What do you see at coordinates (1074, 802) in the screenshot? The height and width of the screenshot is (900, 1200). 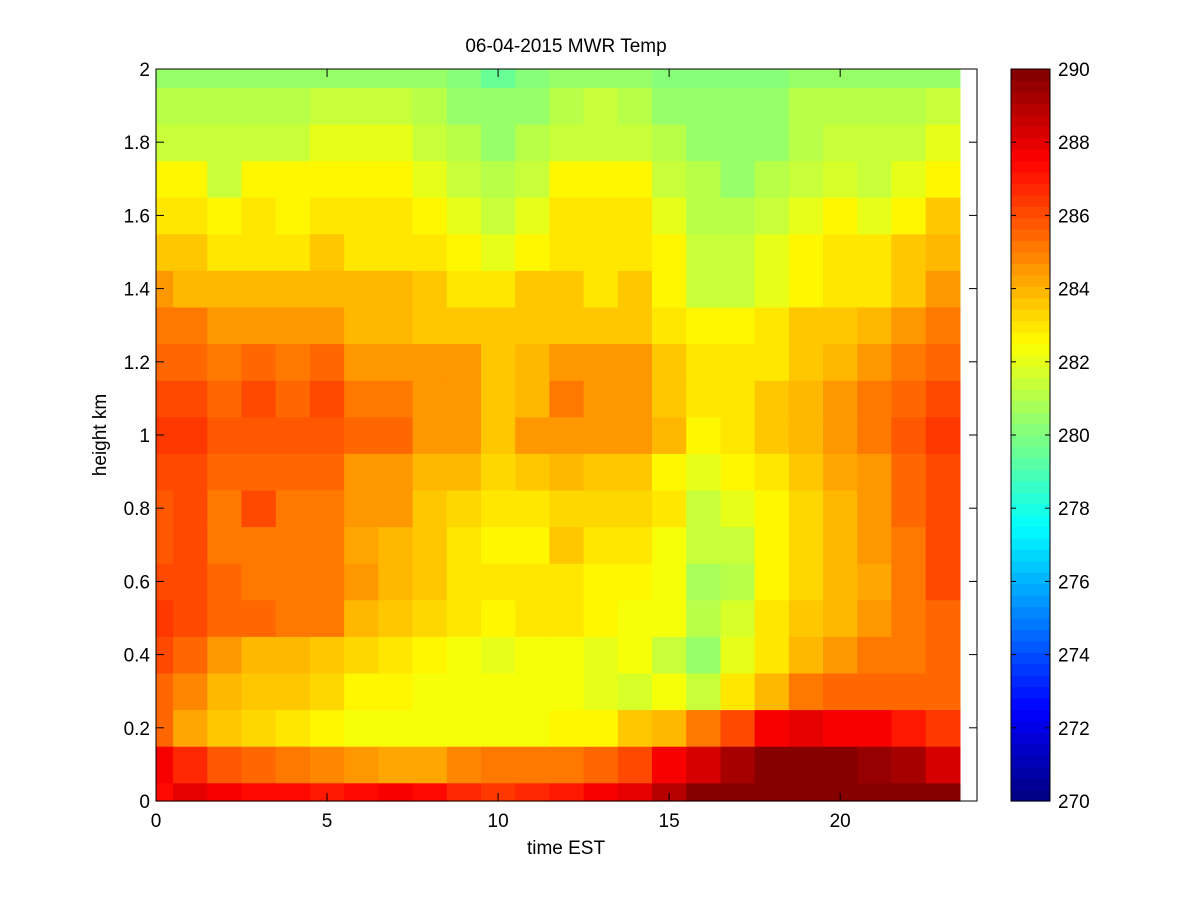 I see `colorbar-tick-label: 270` at bounding box center [1074, 802].